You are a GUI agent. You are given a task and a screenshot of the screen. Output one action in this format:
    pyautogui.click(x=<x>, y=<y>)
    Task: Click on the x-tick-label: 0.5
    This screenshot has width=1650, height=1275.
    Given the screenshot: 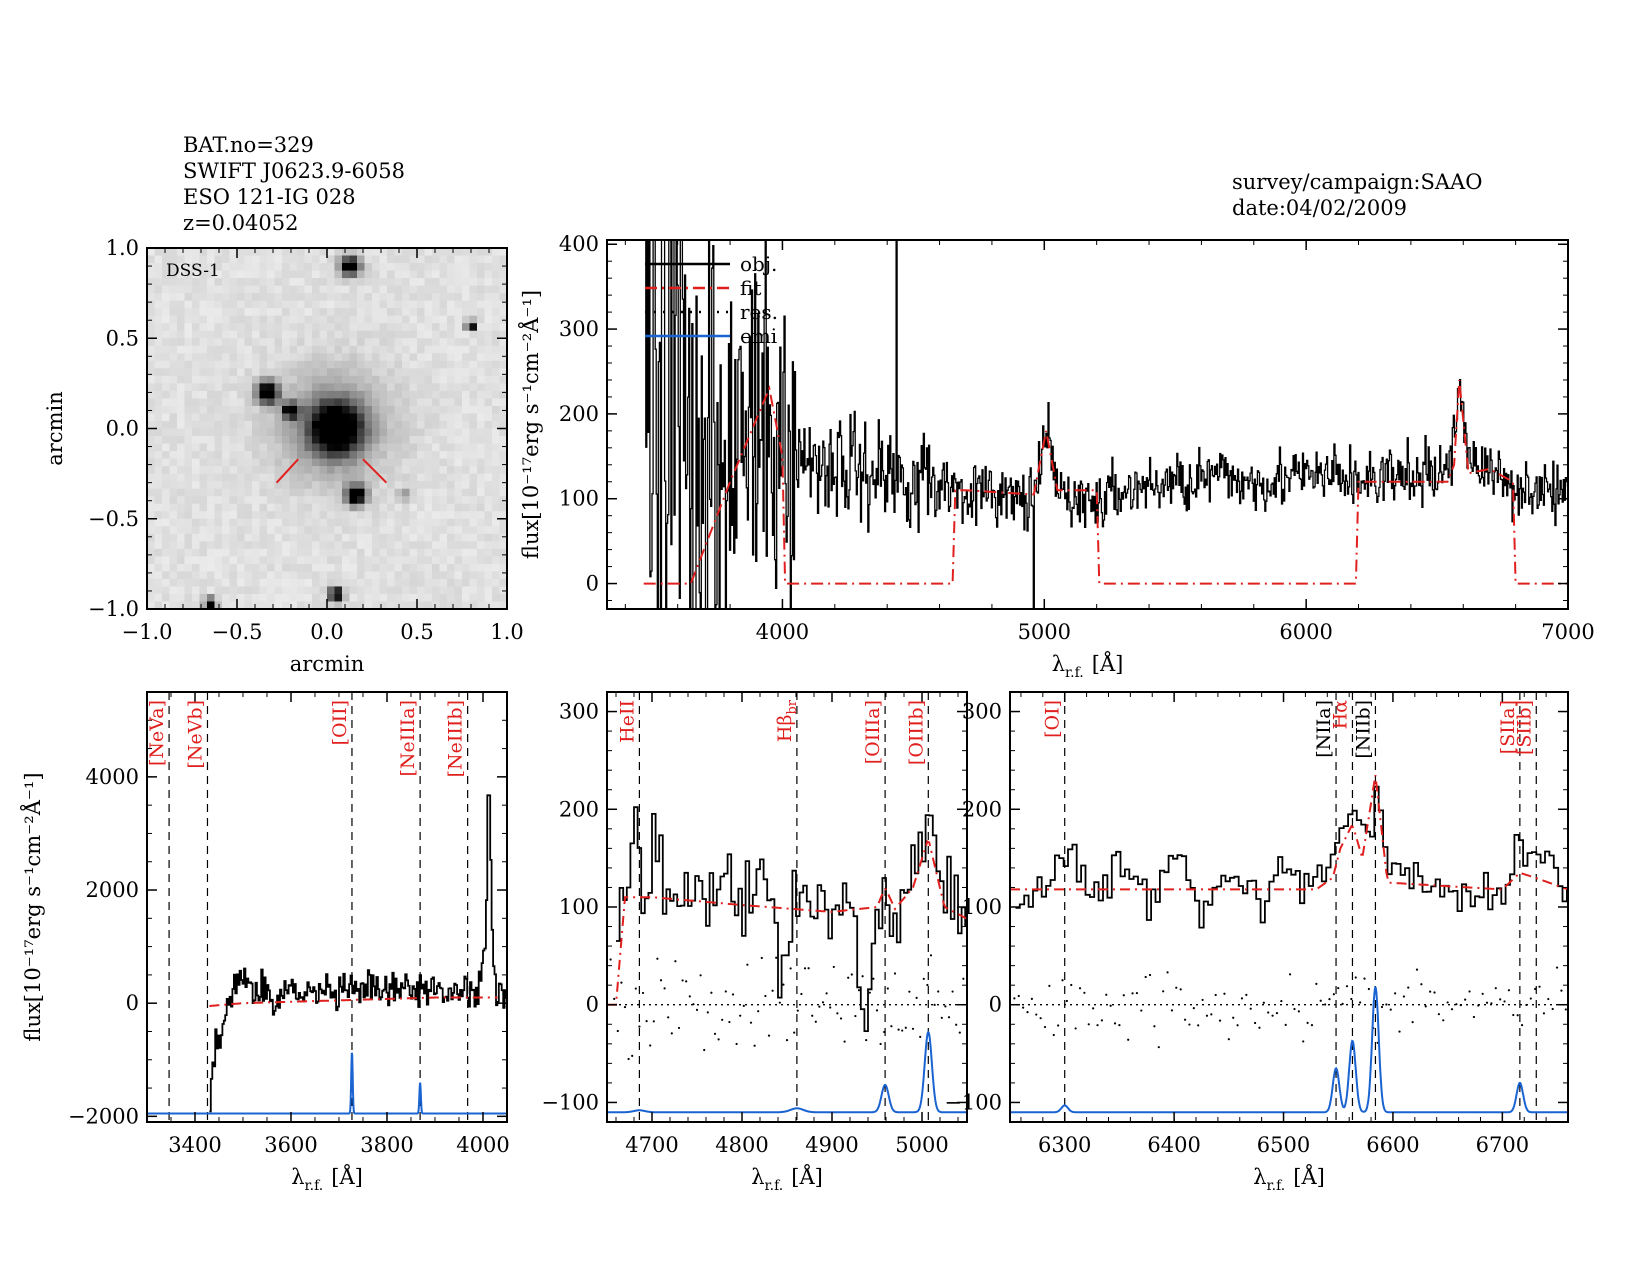 What is the action you would take?
    pyautogui.click(x=416, y=632)
    